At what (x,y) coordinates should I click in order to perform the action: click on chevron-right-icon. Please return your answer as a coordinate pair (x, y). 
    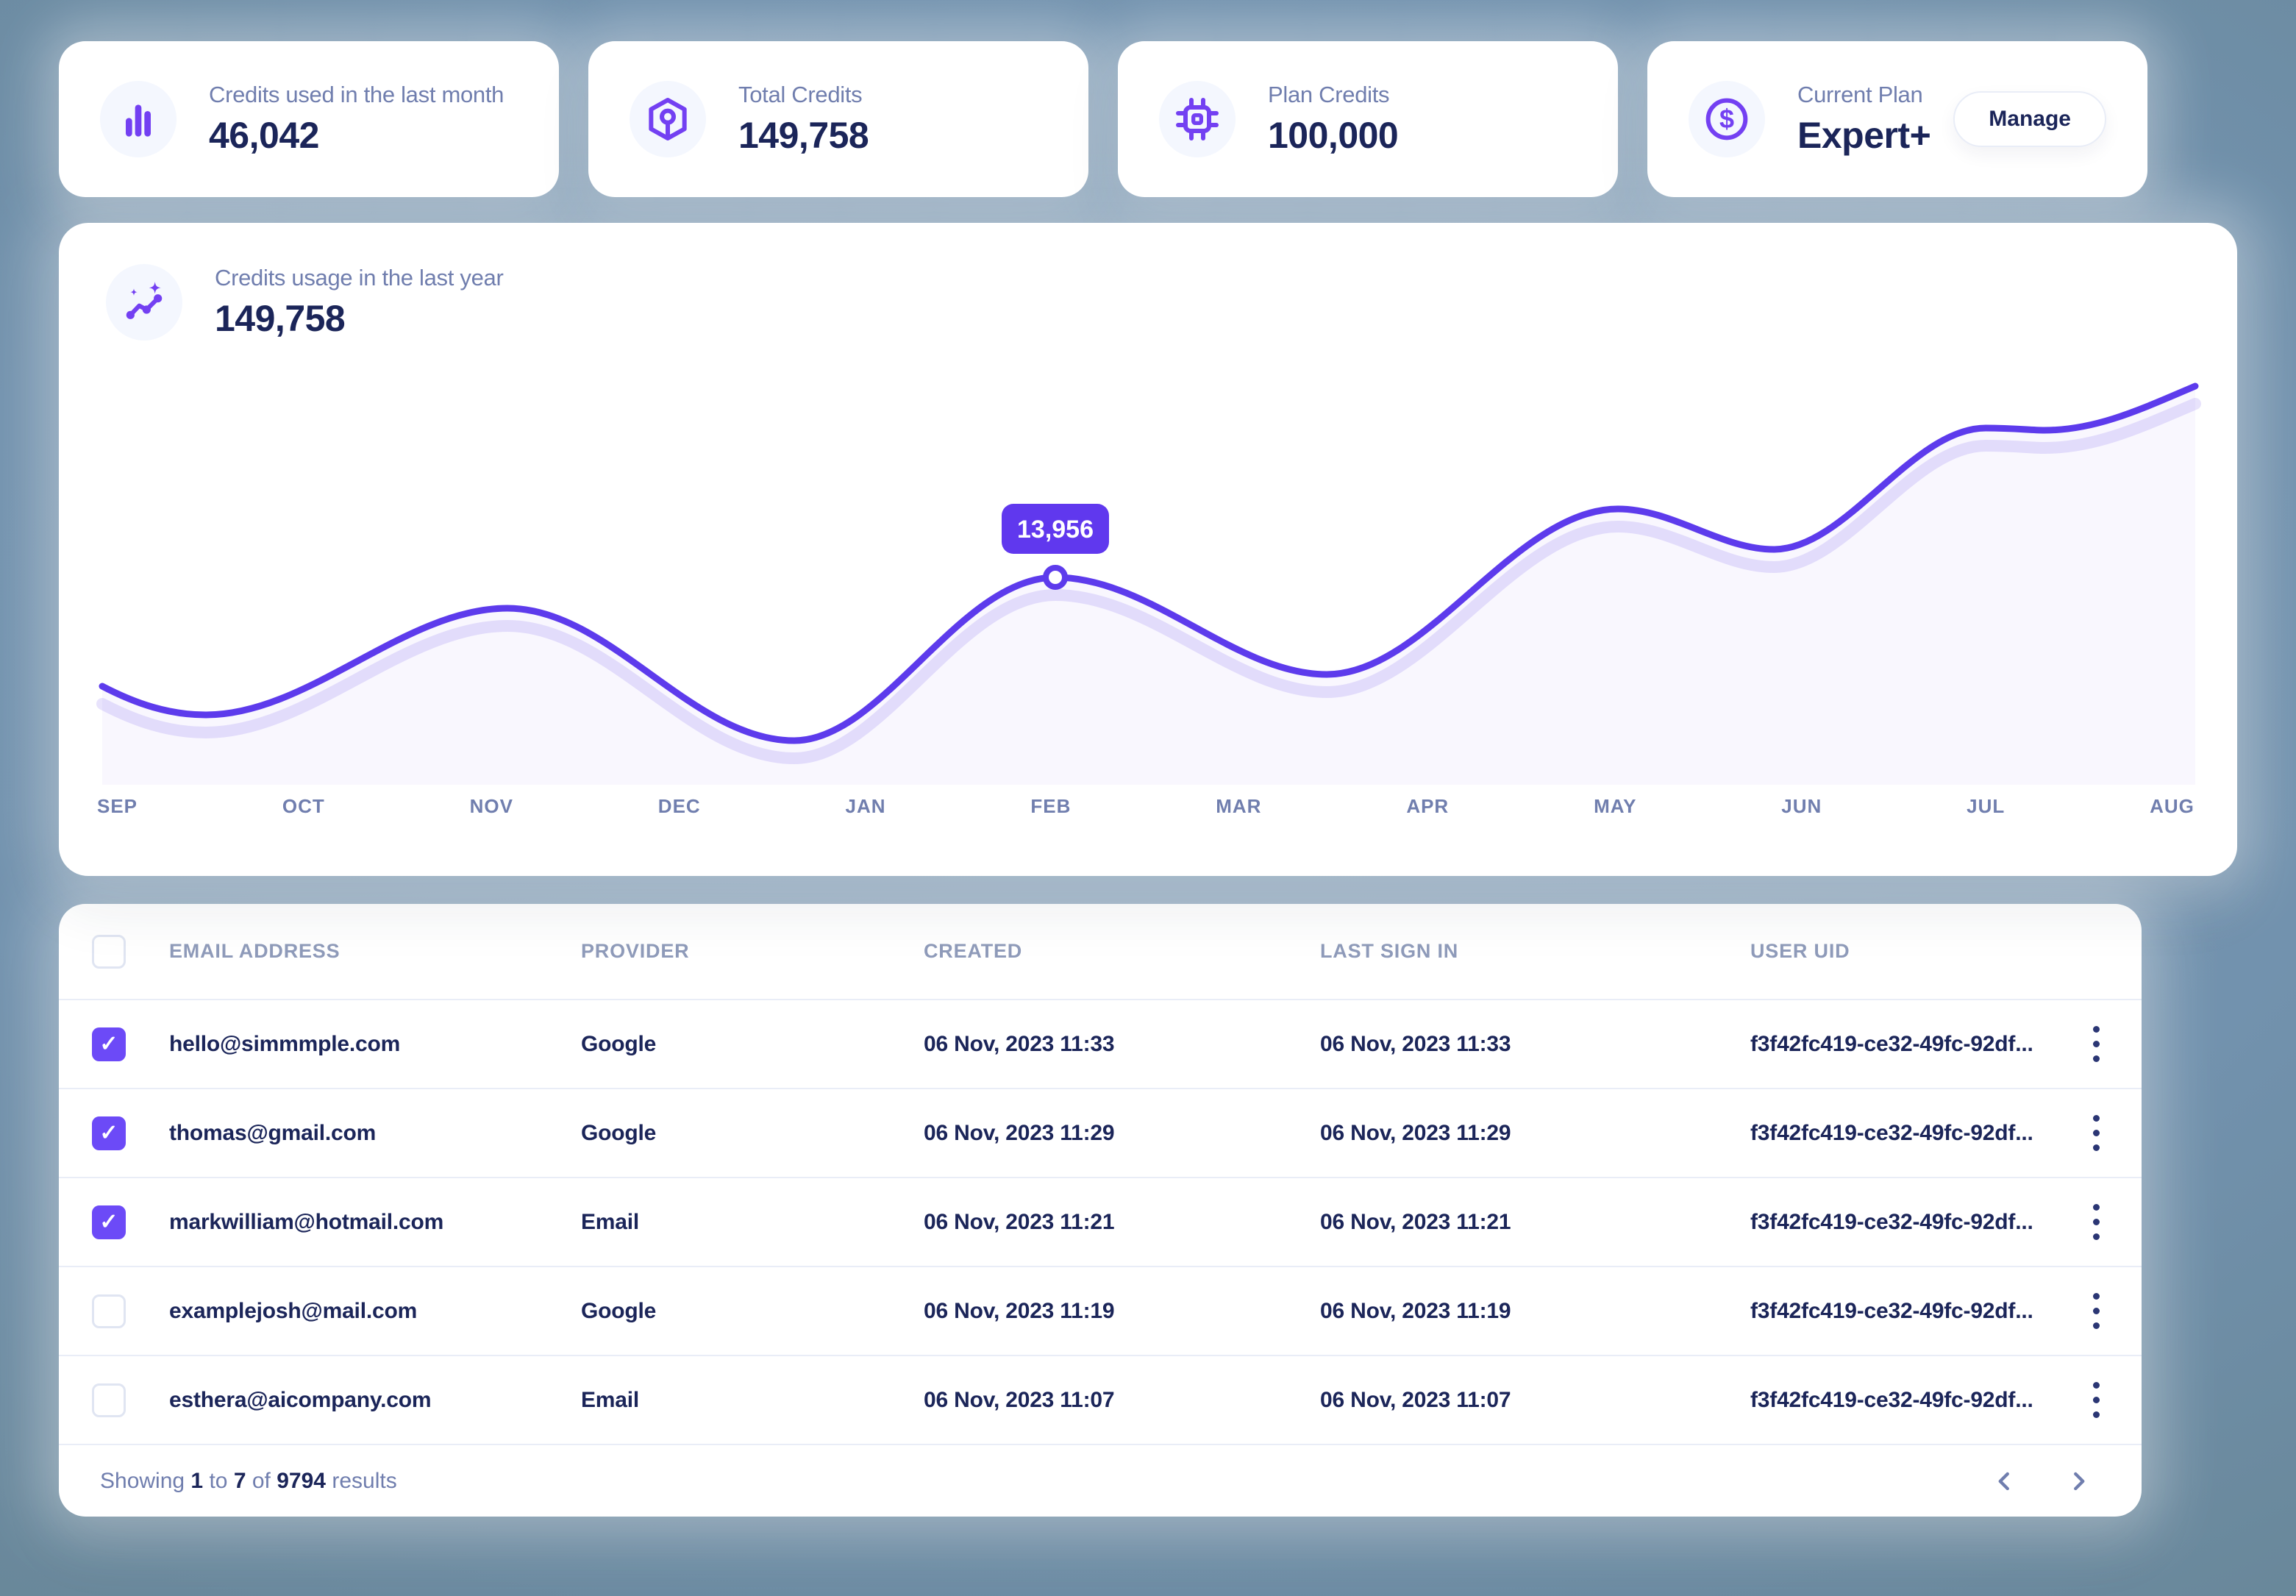
    Looking at the image, I should click on (2079, 1481).